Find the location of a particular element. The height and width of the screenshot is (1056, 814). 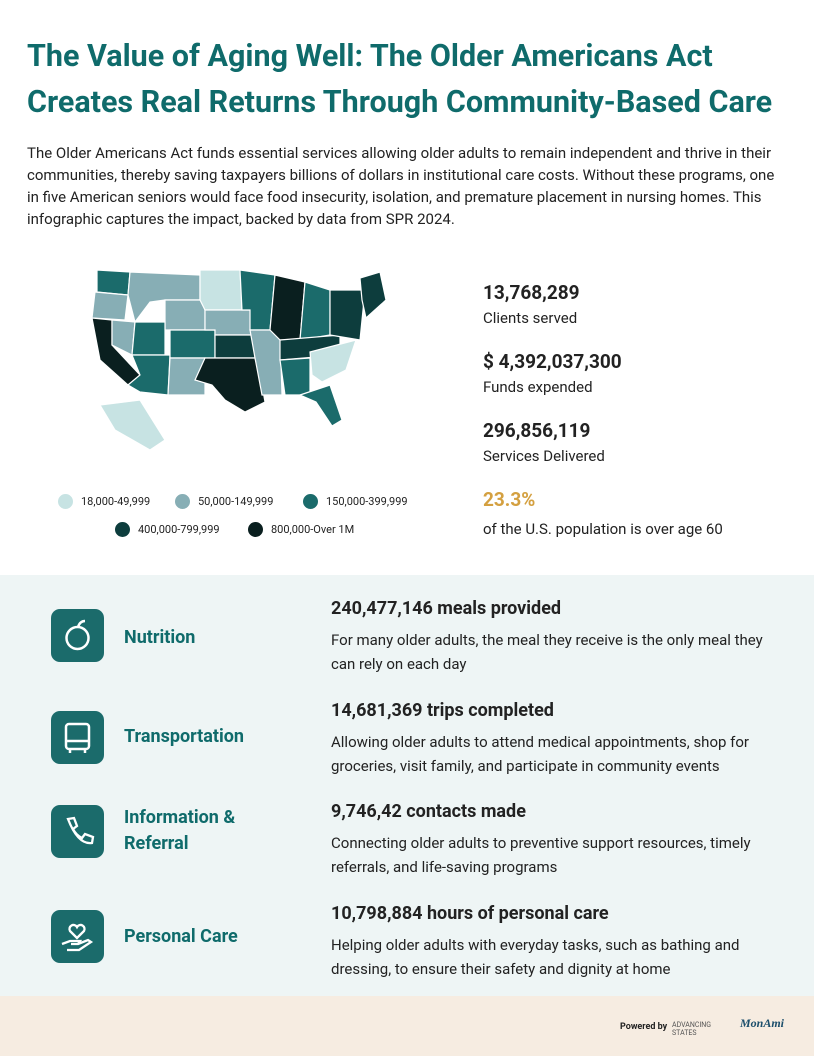

service-name: Information & Referral is located at coordinates (180, 830).